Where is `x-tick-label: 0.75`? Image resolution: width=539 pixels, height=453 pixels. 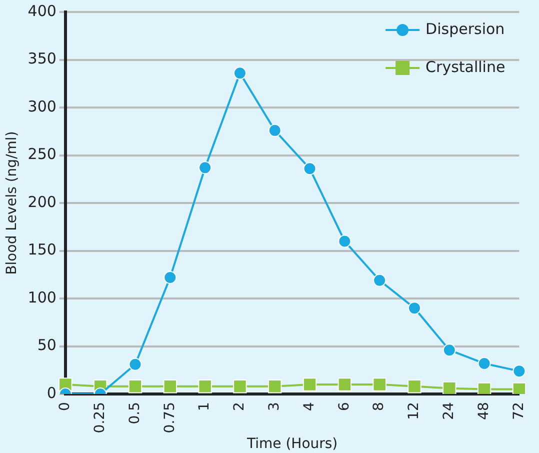 x-tick-label: 0.75 is located at coordinates (170, 418).